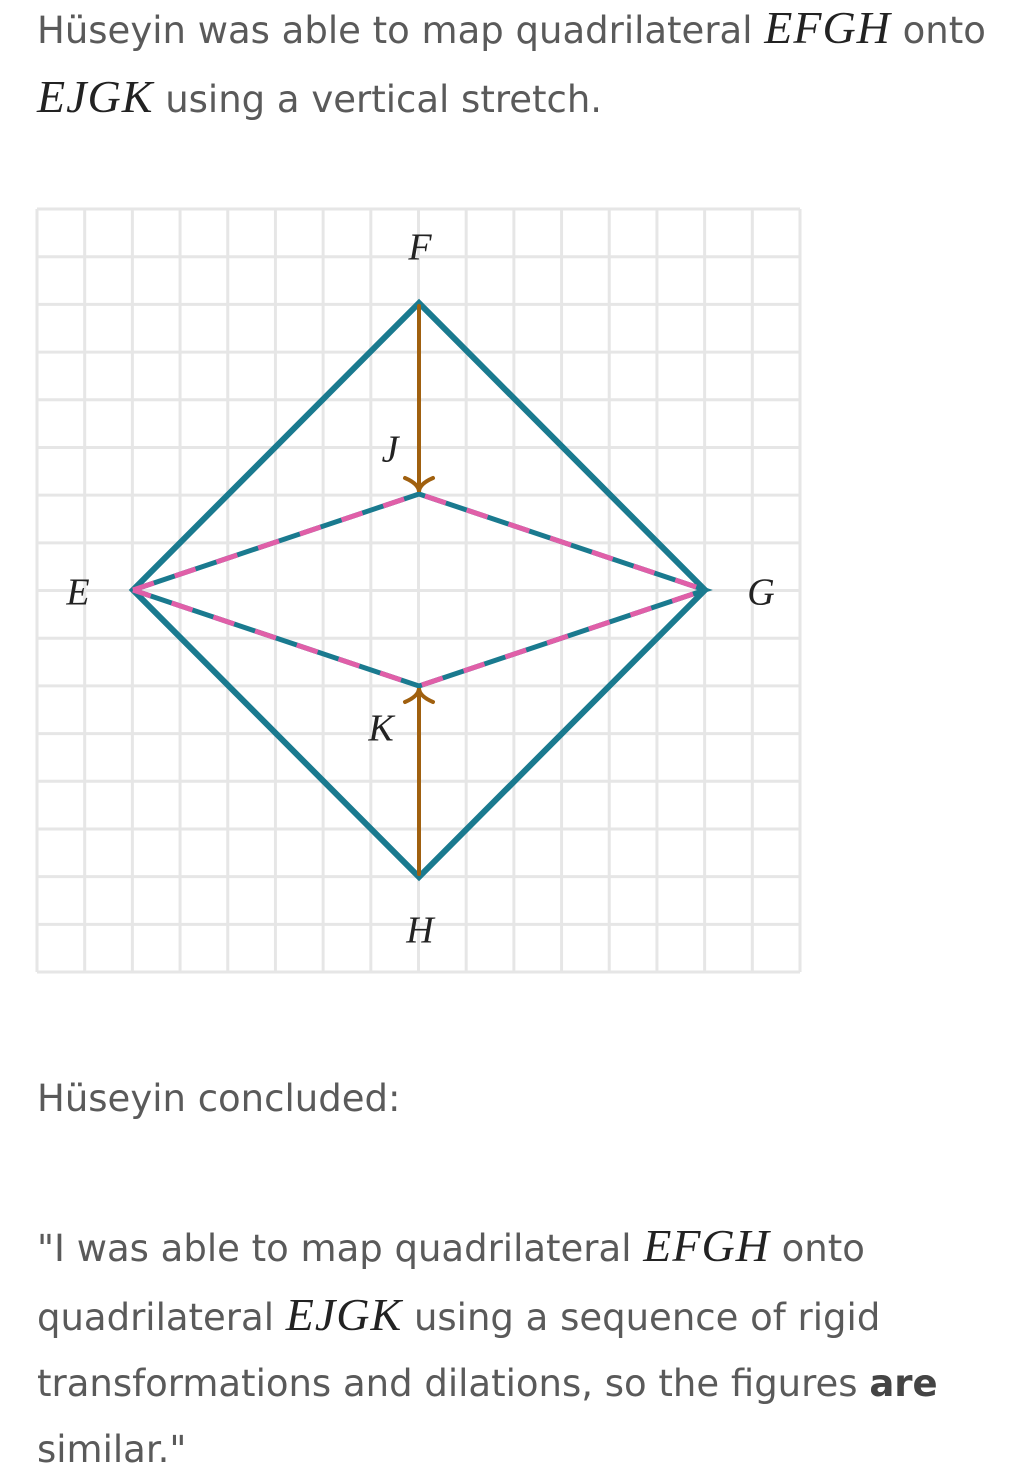 This screenshot has width=1025, height=1483. I want to click on point-label: E, so click(77, 593).